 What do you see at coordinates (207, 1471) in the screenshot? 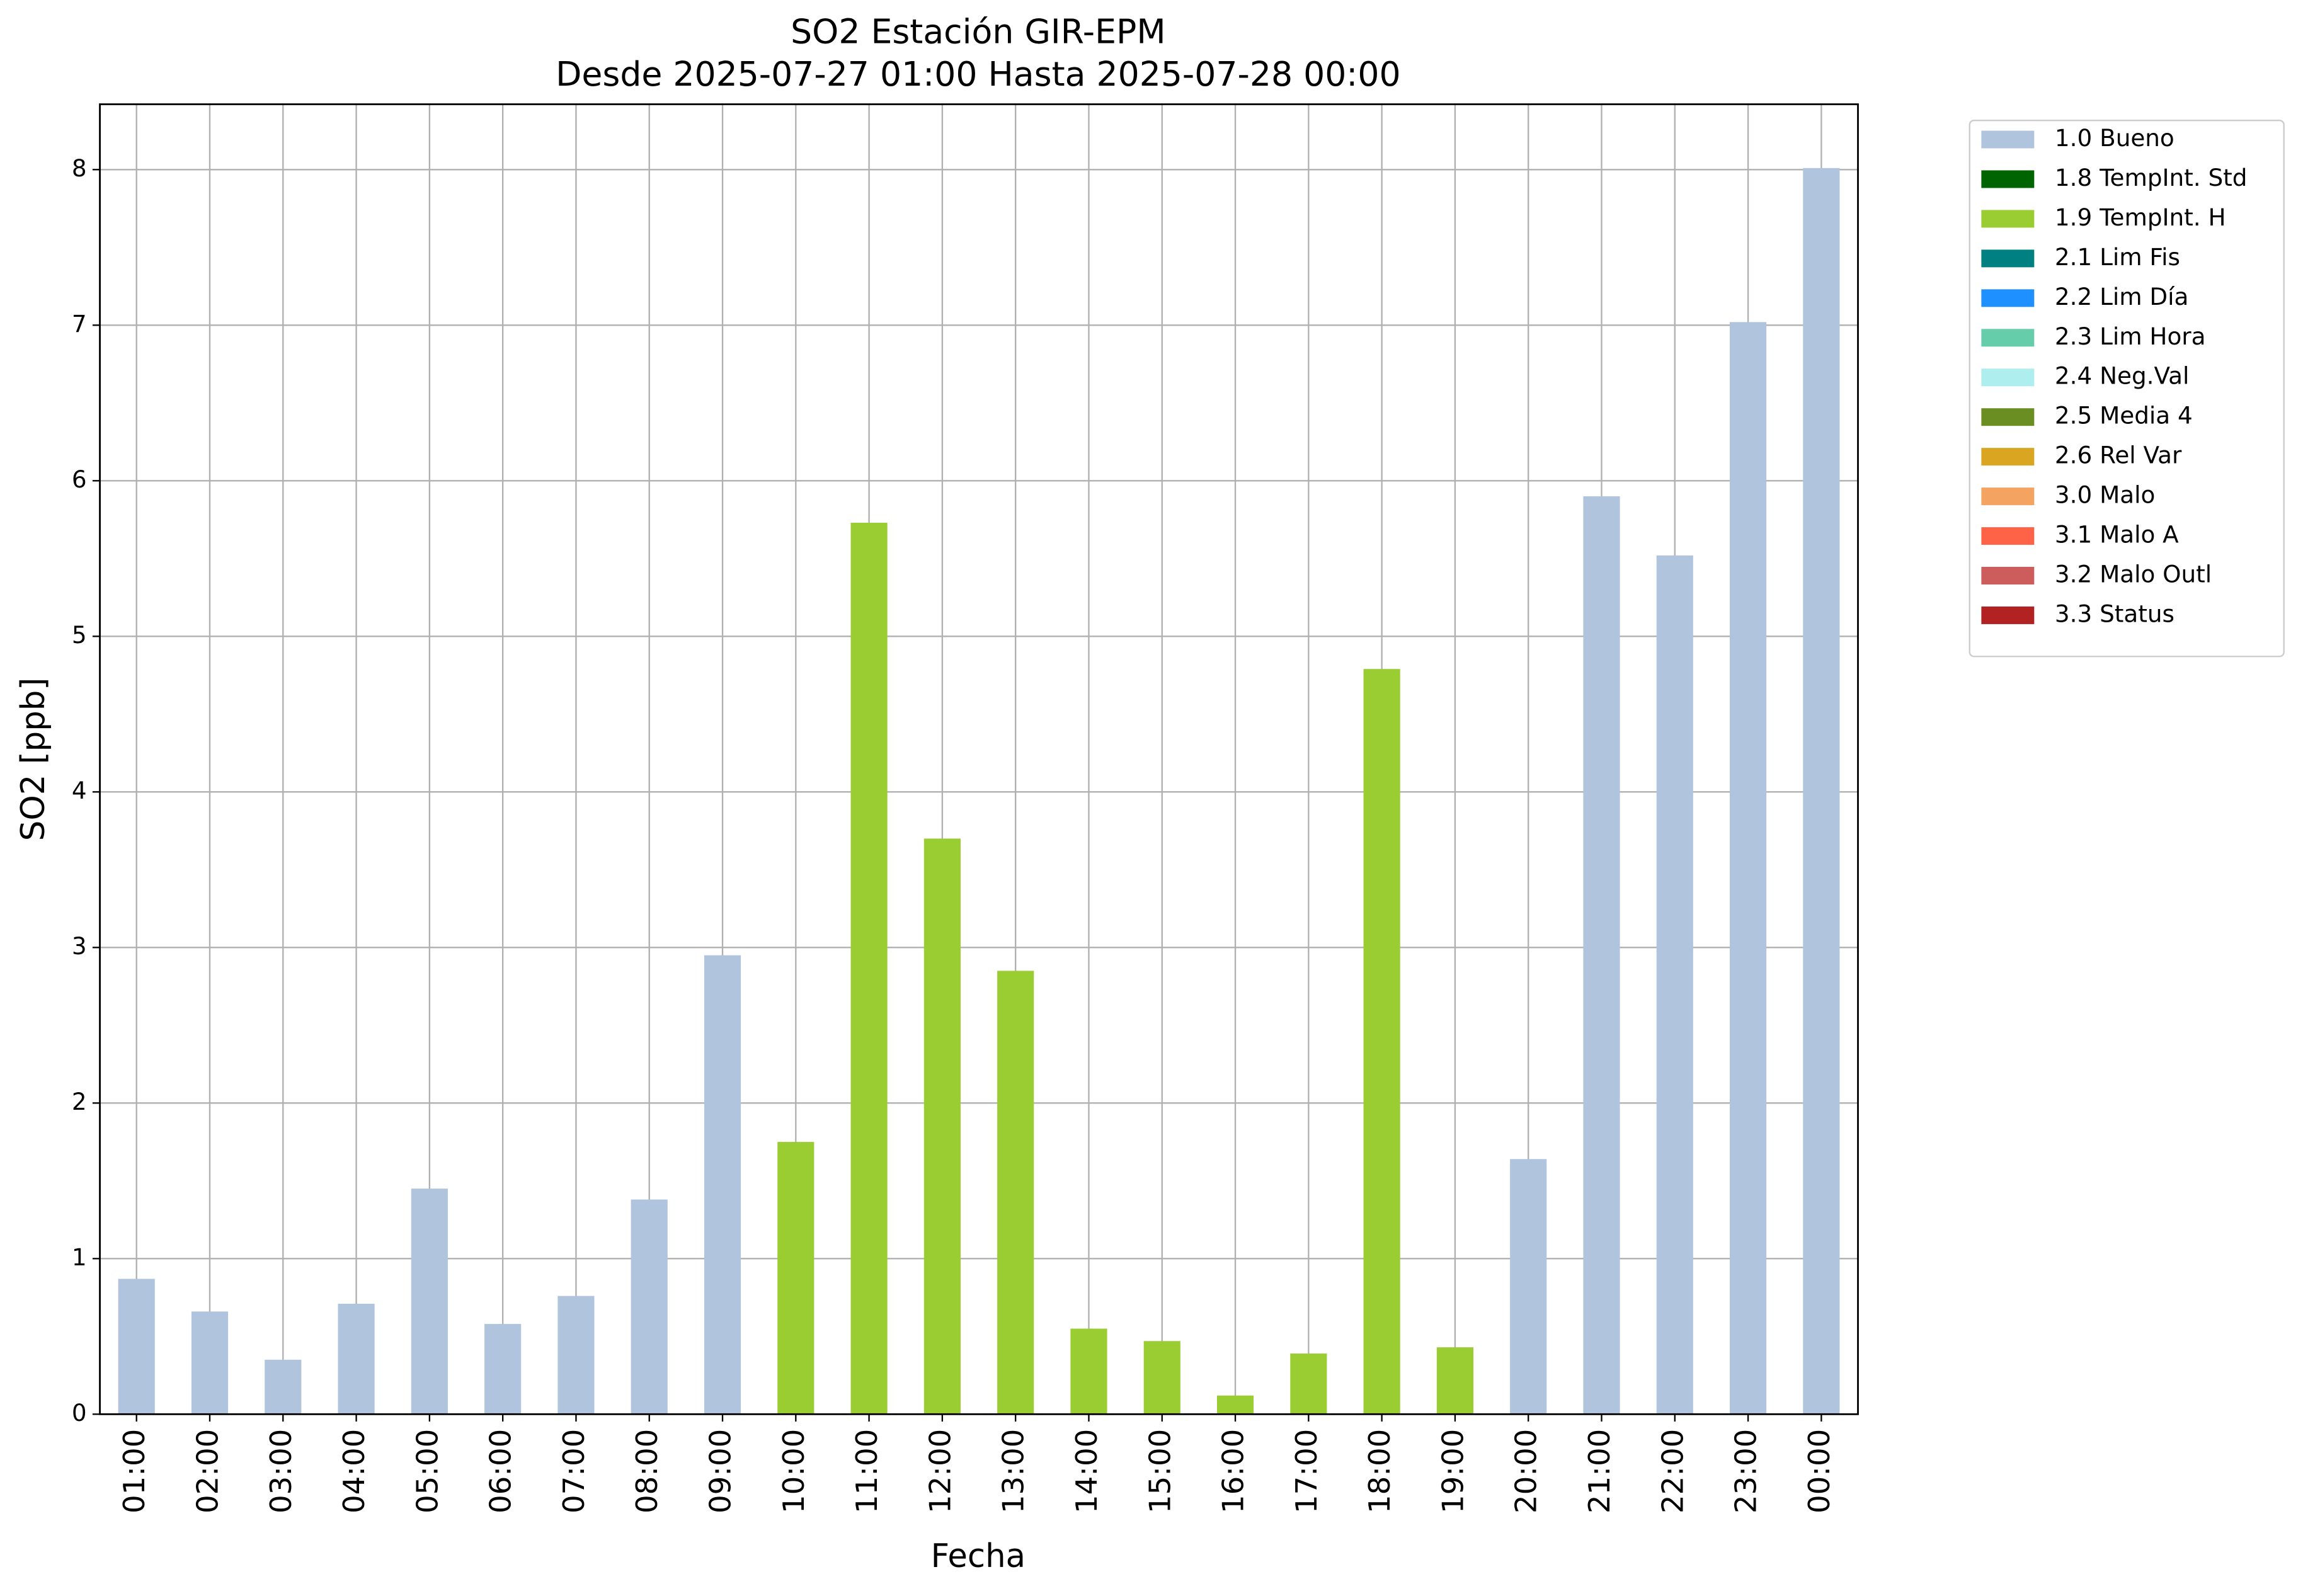
I see `x-tick-label: 02:00` at bounding box center [207, 1471].